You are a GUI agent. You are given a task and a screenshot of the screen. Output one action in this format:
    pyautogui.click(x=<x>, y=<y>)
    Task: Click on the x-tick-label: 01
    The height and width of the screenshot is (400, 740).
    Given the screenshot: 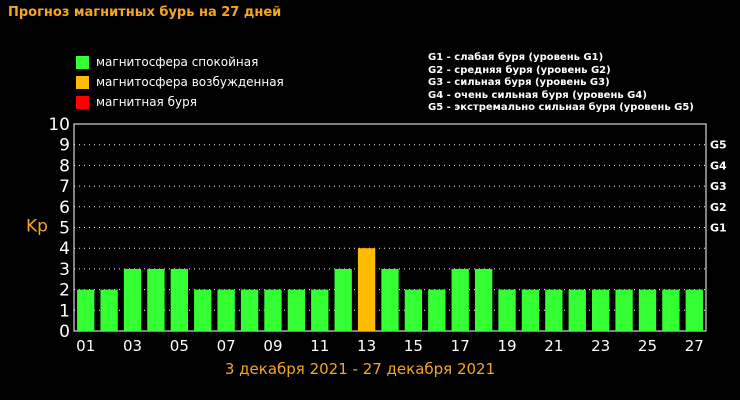 What is the action you would take?
    pyautogui.click(x=85, y=346)
    